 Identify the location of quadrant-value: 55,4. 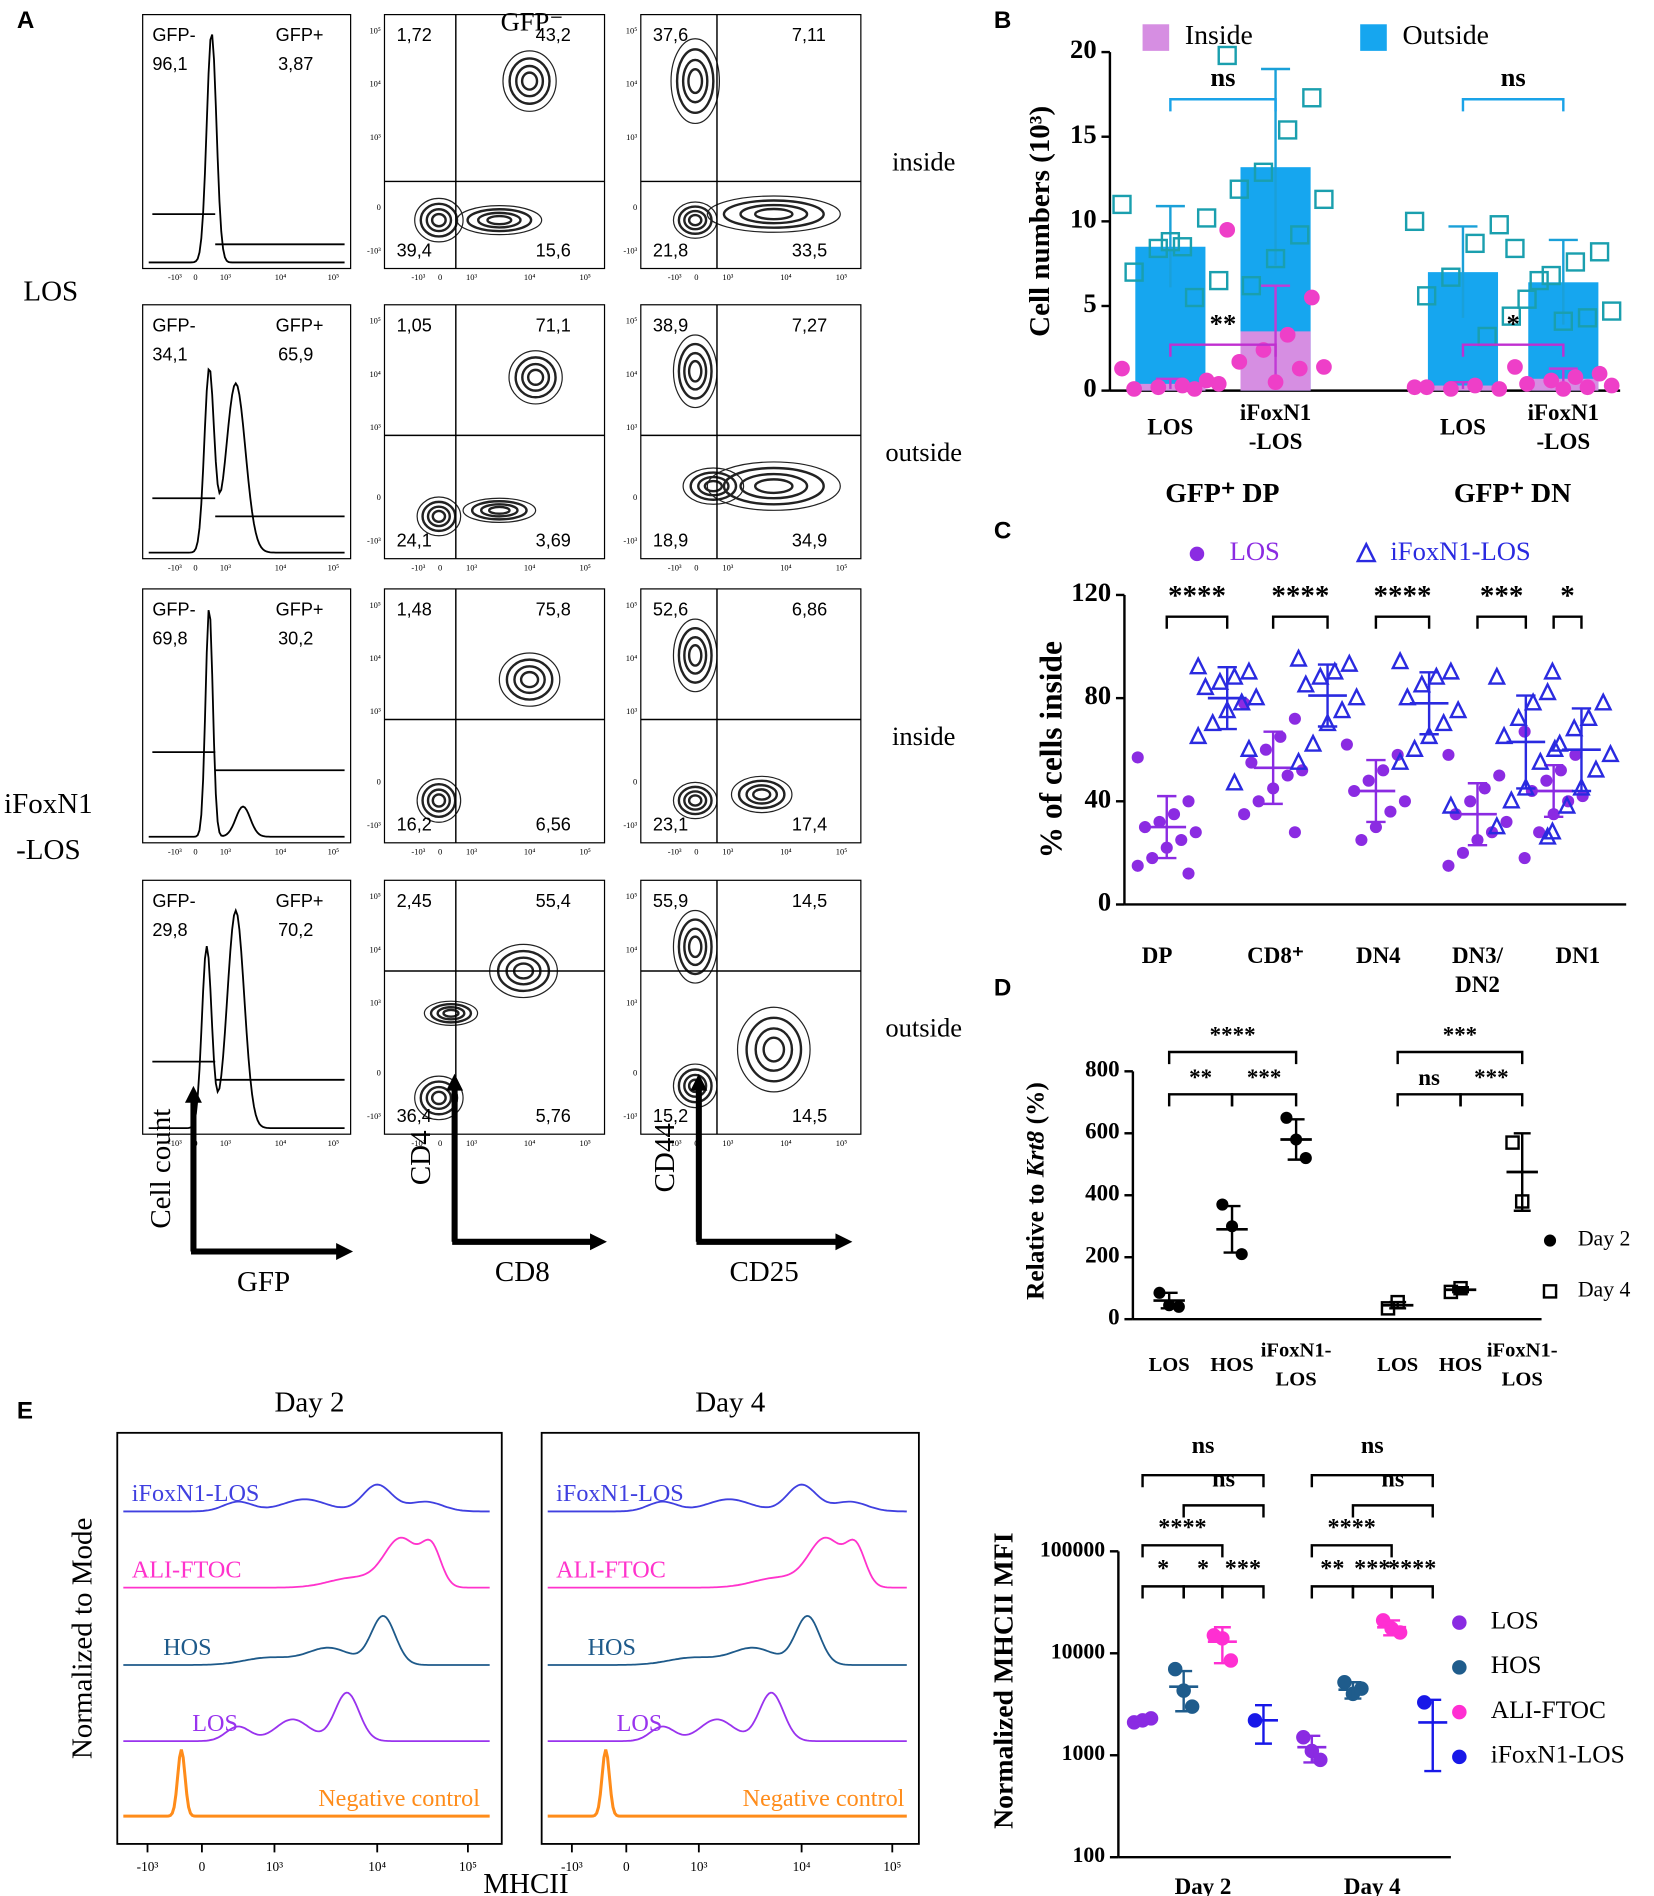
(553, 901).